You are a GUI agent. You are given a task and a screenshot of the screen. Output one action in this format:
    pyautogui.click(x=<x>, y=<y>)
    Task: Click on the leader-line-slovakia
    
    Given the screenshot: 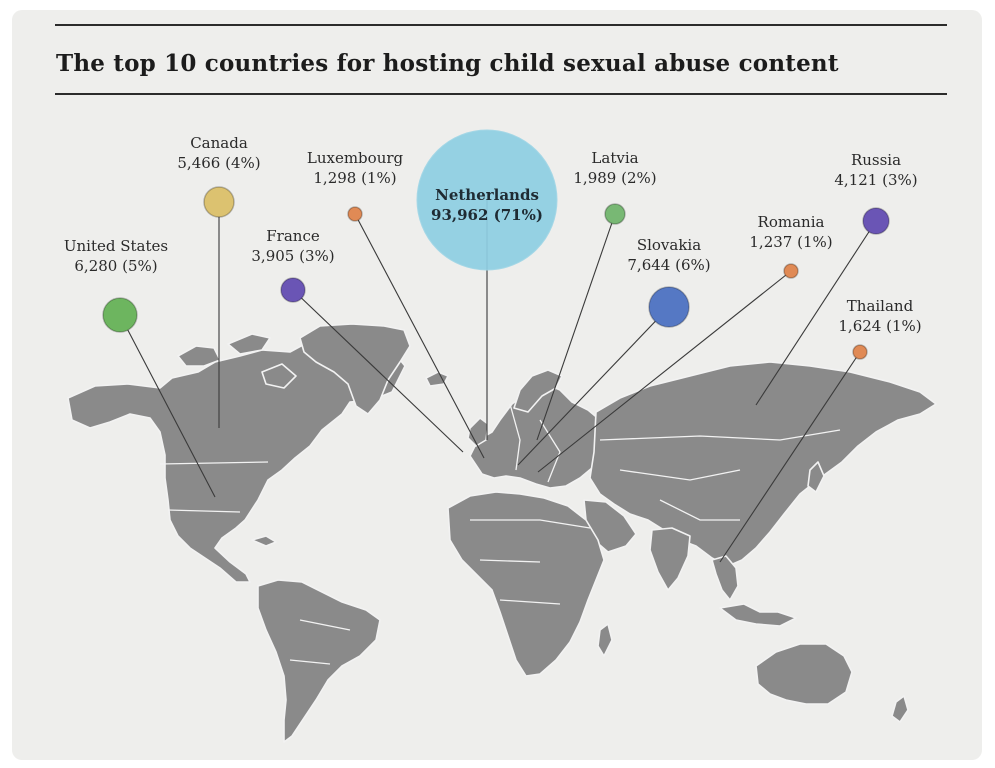 What is the action you would take?
    pyautogui.click(x=593, y=386)
    